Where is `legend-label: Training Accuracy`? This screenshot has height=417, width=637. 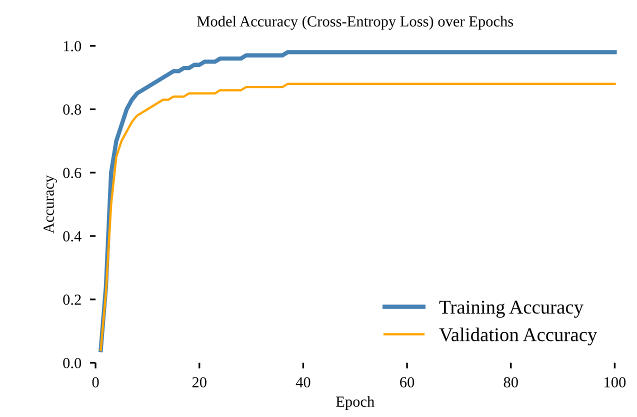
legend-label: Training Accuracy is located at coordinates (511, 309).